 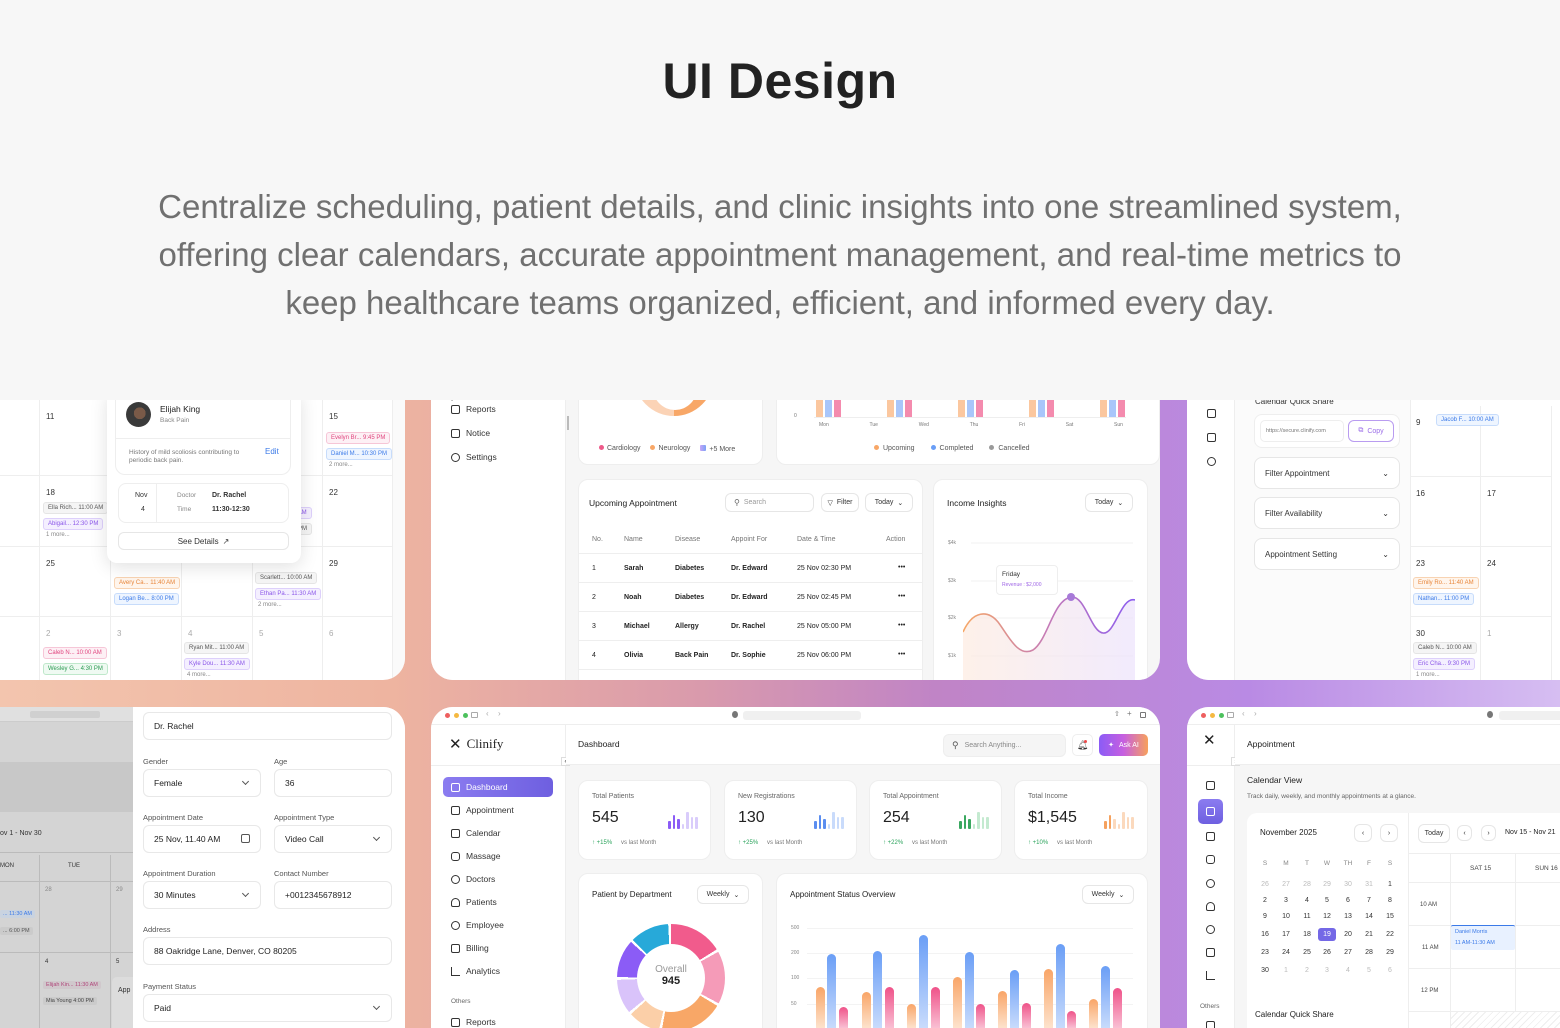 I want to click on share-url-field: https://secure.clinify.com, so click(x=1302, y=431).